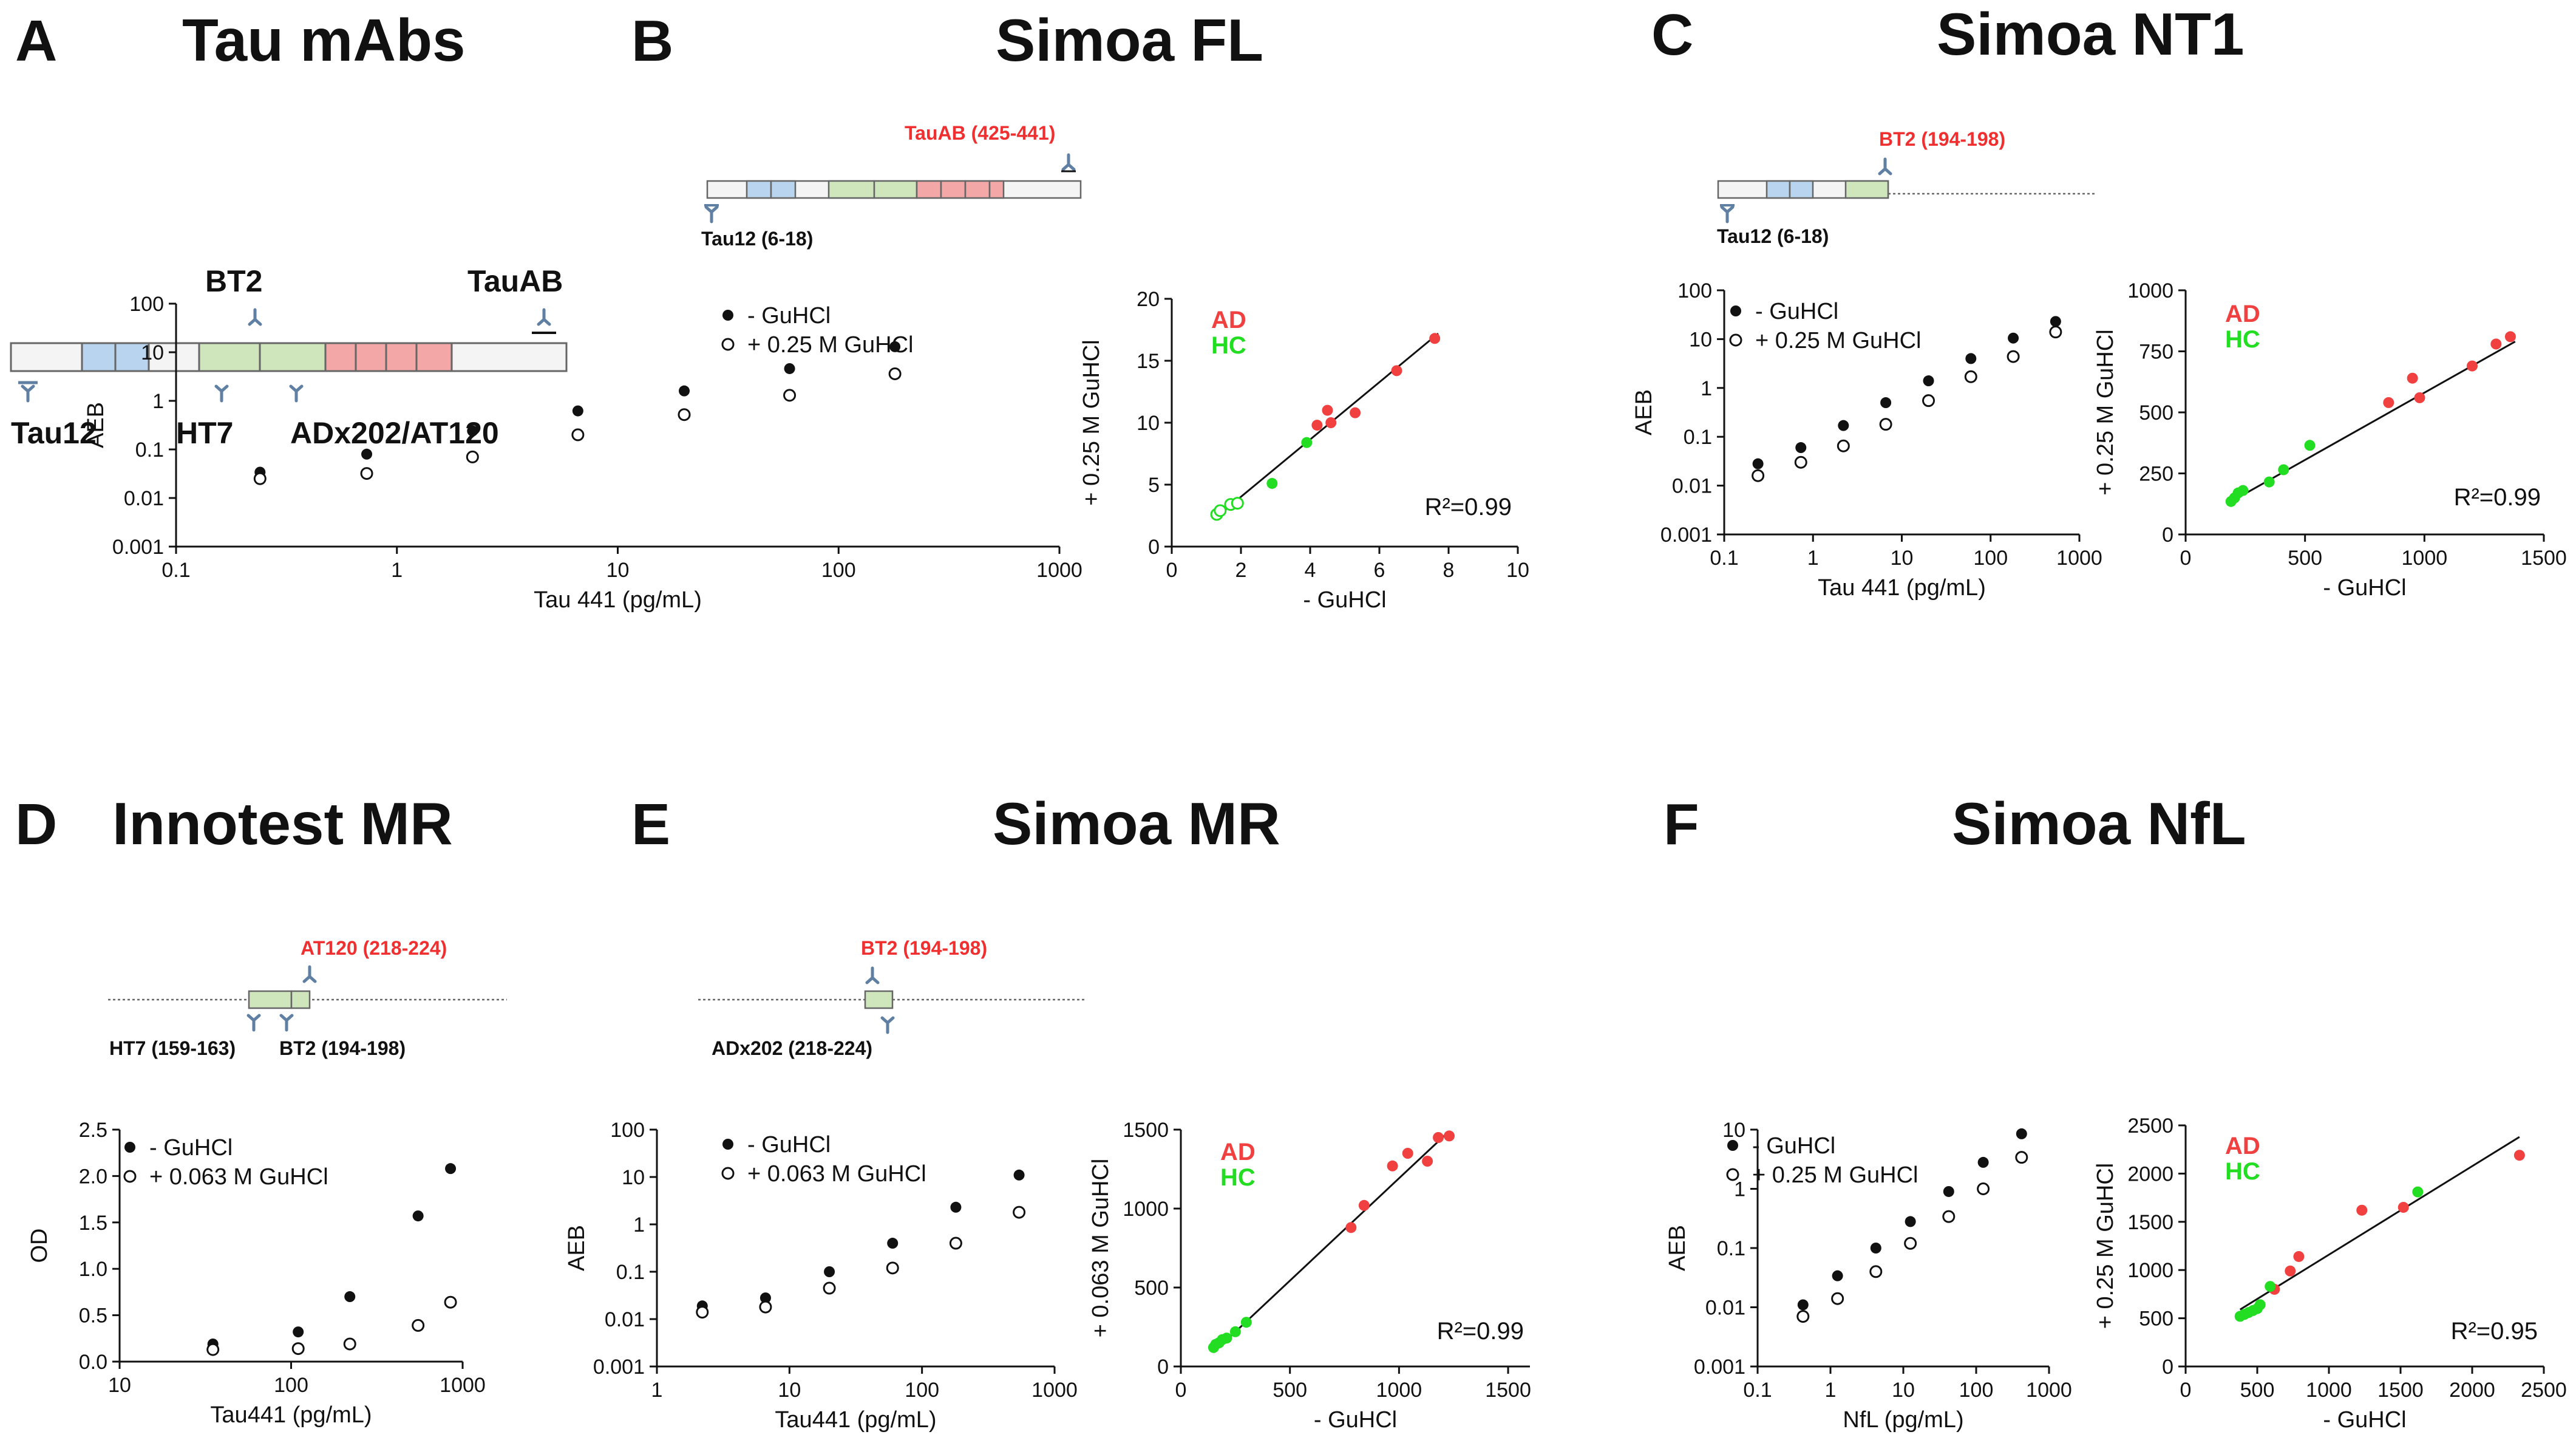 This screenshot has width=2576, height=1443. Describe the element at coordinates (221, 394) in the screenshot. I see `ht7-antibody-icon` at that location.